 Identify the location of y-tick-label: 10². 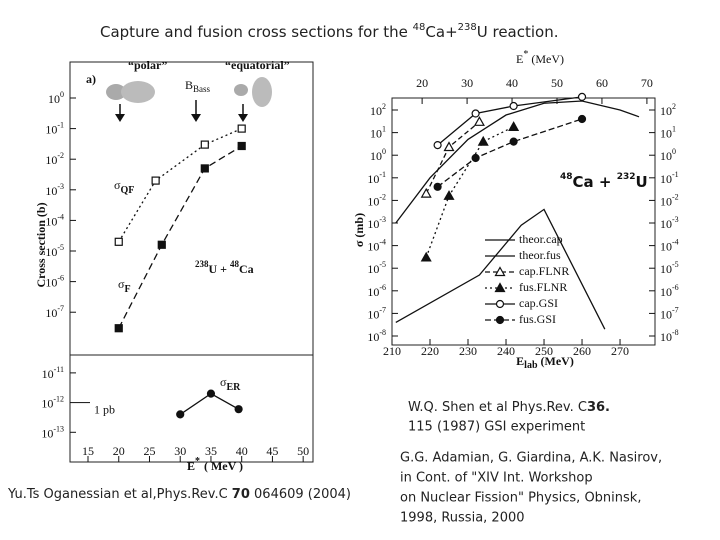
(668, 110).